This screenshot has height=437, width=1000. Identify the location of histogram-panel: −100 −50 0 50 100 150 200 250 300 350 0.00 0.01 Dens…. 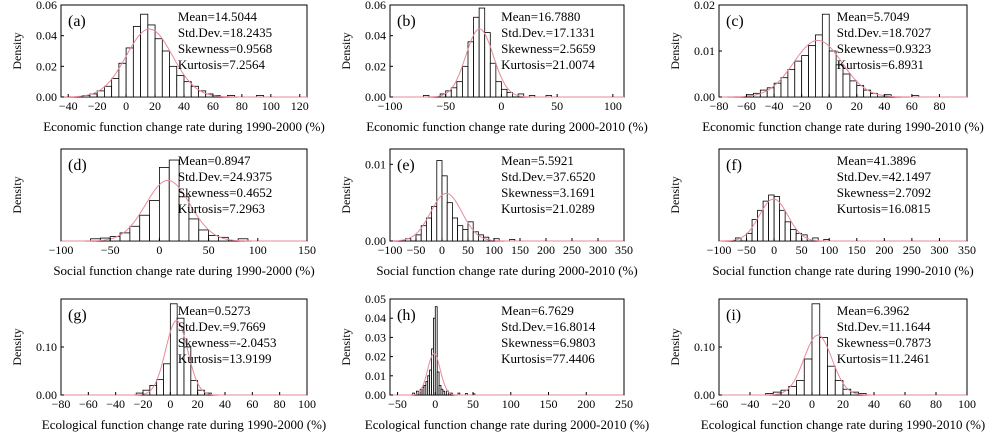
(488, 213).